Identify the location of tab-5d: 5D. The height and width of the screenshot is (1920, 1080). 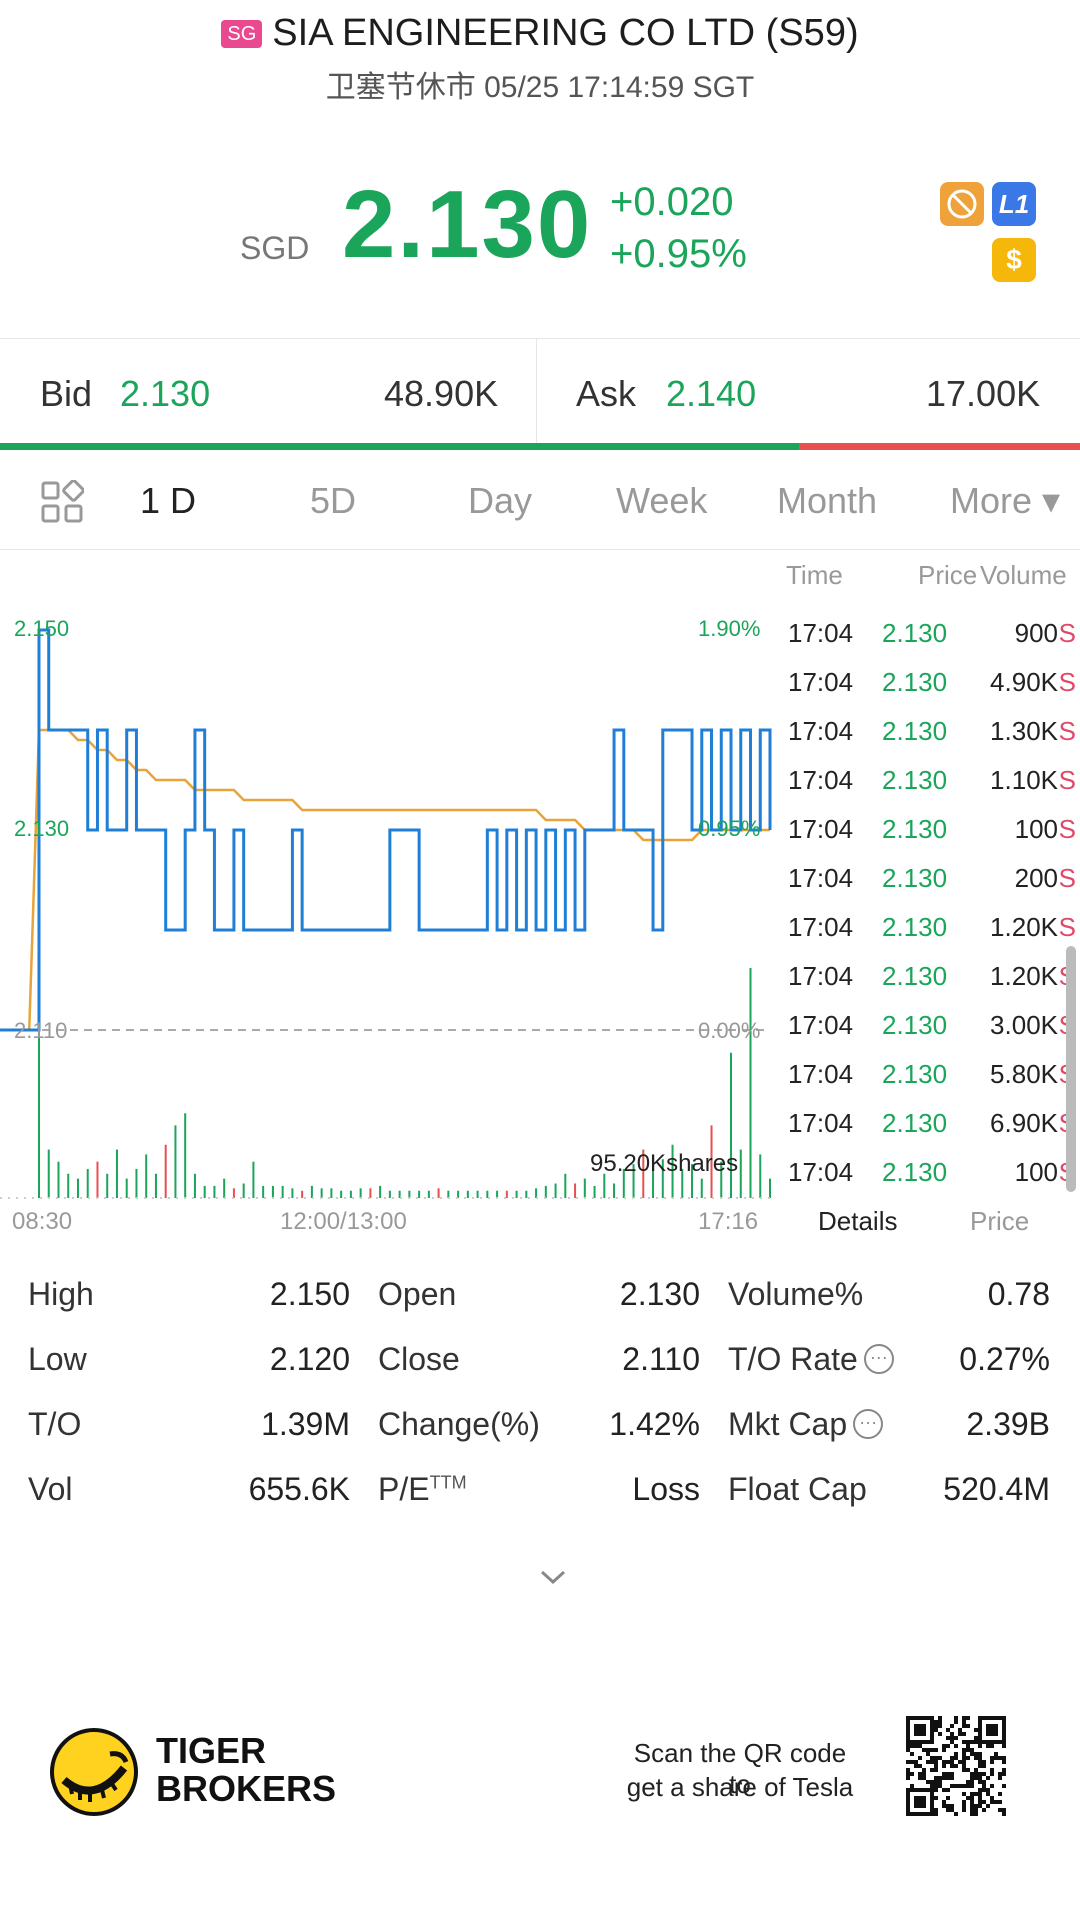
(333, 500).